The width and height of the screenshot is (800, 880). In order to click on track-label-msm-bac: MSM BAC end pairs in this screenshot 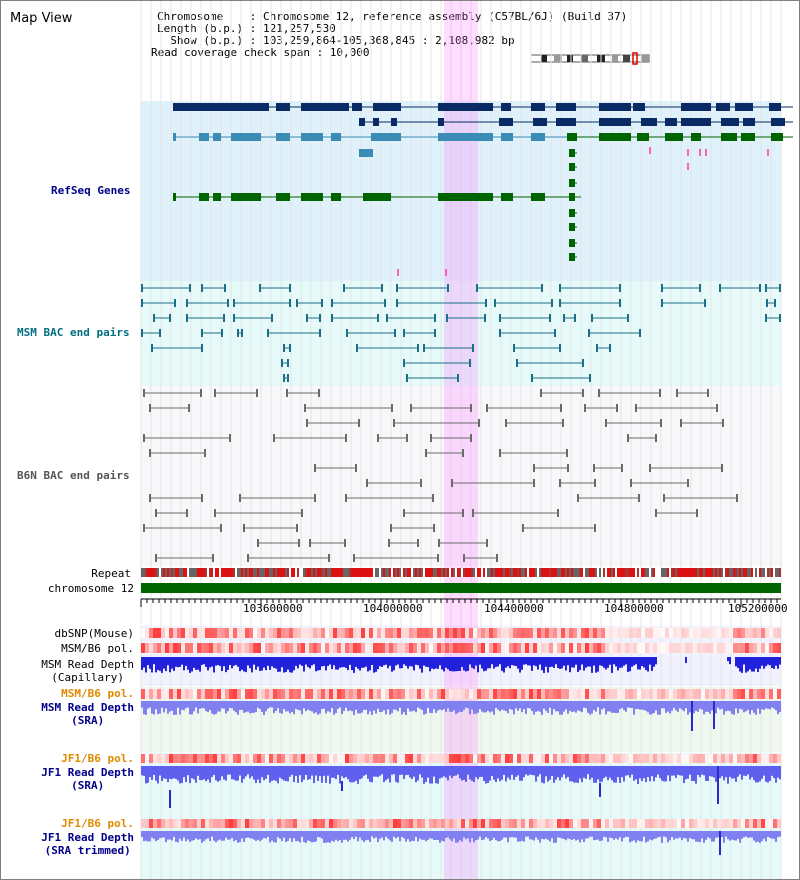, I will do `click(73, 332)`.